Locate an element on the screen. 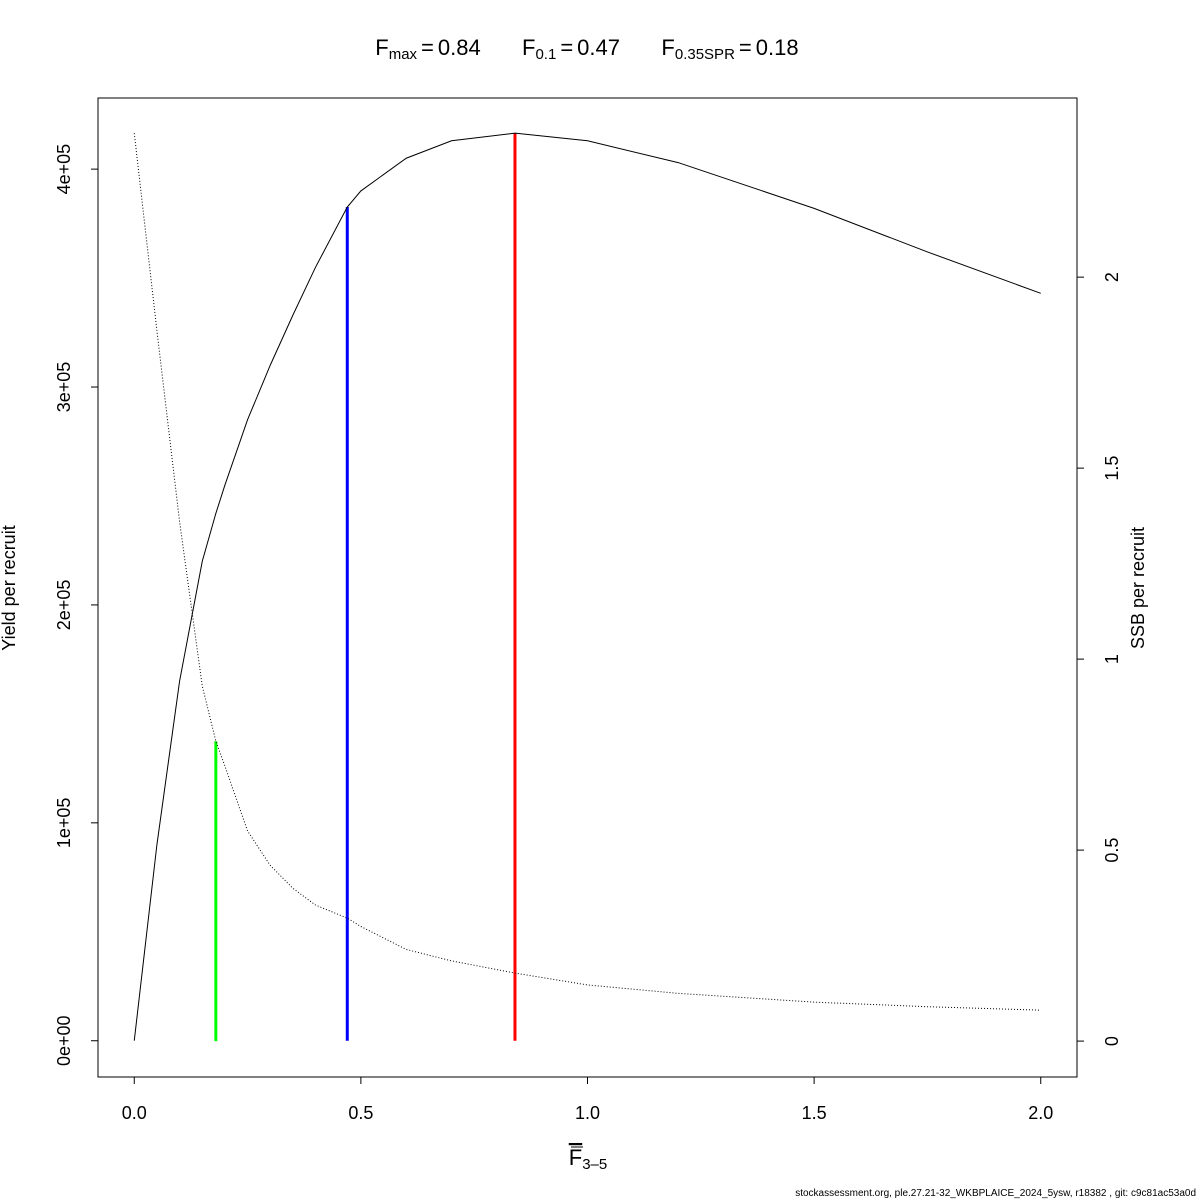 The width and height of the screenshot is (1200, 1200). x-label-symbol: F is located at coordinates (575, 1157).